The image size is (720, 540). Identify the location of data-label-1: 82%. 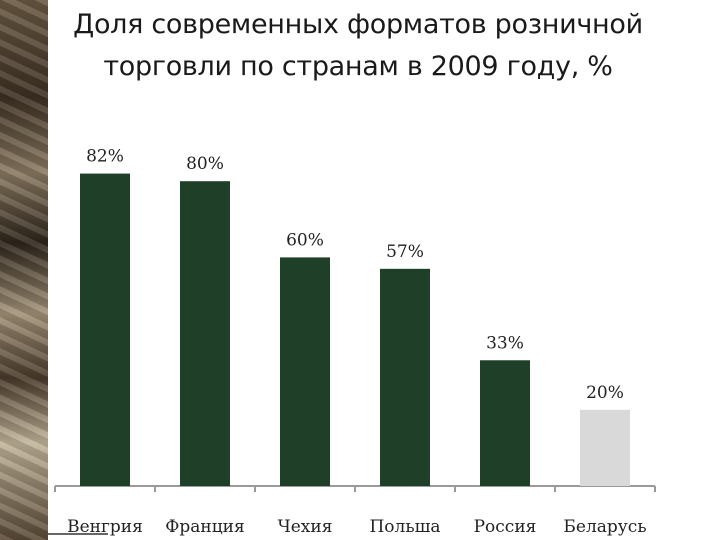
(105, 157).